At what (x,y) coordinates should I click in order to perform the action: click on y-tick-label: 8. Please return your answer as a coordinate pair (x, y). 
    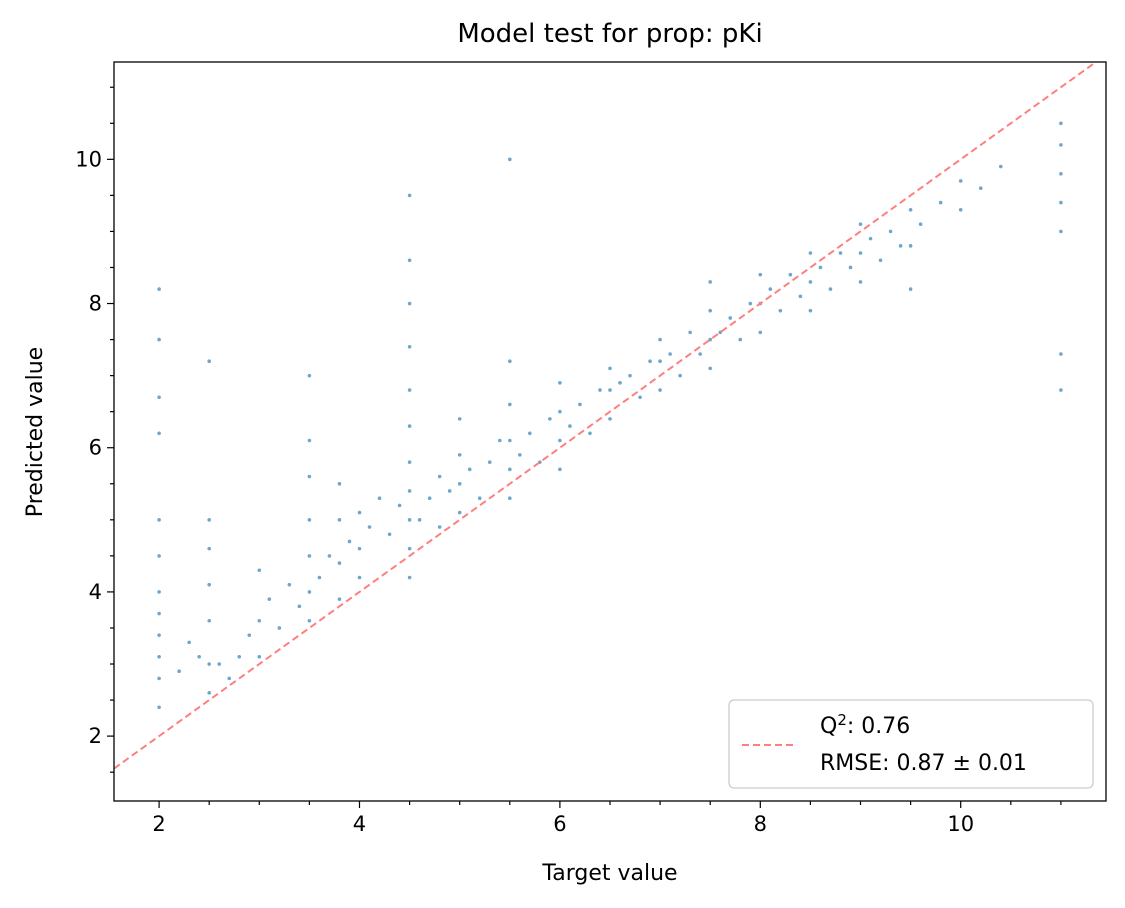
    Looking at the image, I should click on (95, 304).